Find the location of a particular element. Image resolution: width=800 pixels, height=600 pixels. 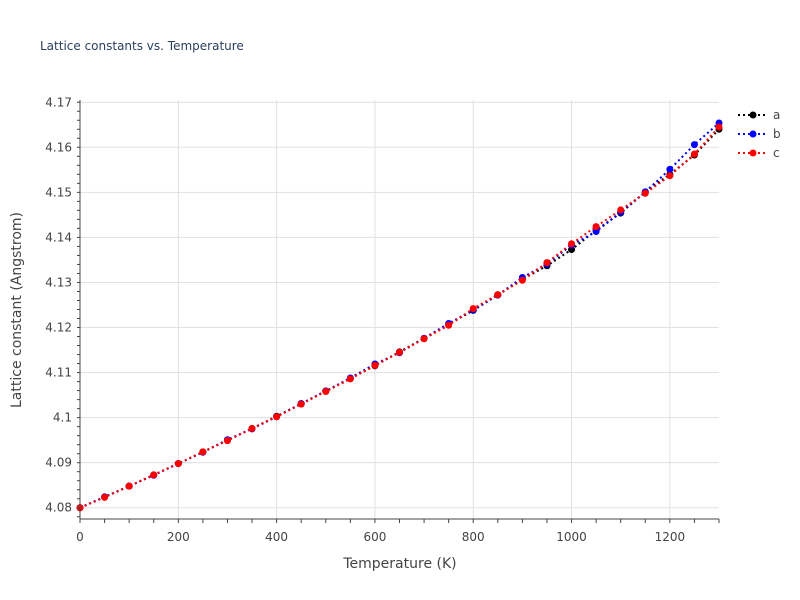

y-tick-label: 4.13 is located at coordinates (58, 282).